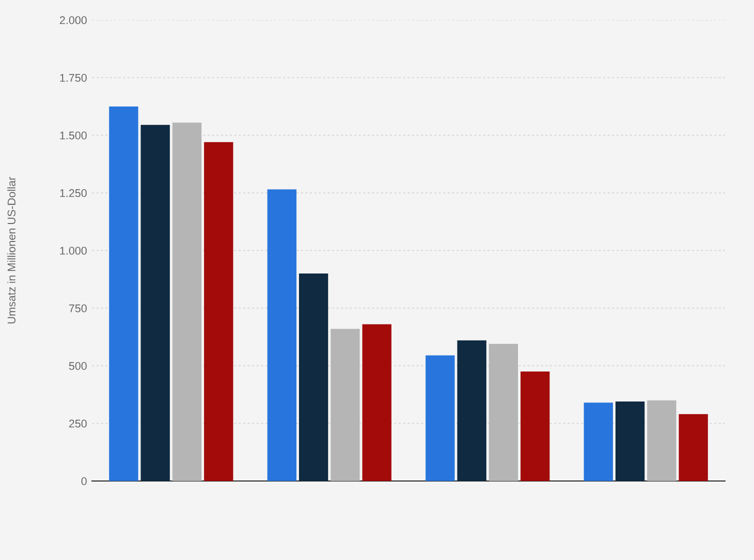  What do you see at coordinates (73, 78) in the screenshot?
I see `y-tick-label: 1.750` at bounding box center [73, 78].